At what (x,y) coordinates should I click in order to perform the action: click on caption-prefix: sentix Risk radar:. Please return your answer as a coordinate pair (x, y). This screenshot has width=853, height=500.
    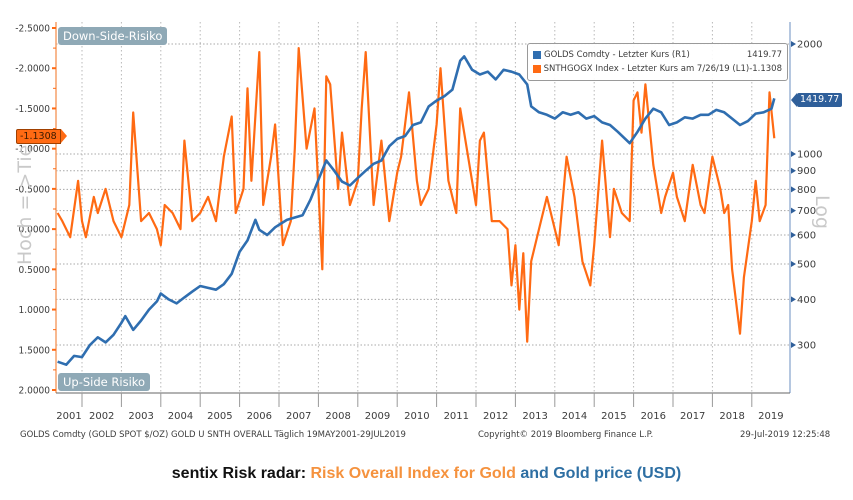
    Looking at the image, I should click on (241, 473).